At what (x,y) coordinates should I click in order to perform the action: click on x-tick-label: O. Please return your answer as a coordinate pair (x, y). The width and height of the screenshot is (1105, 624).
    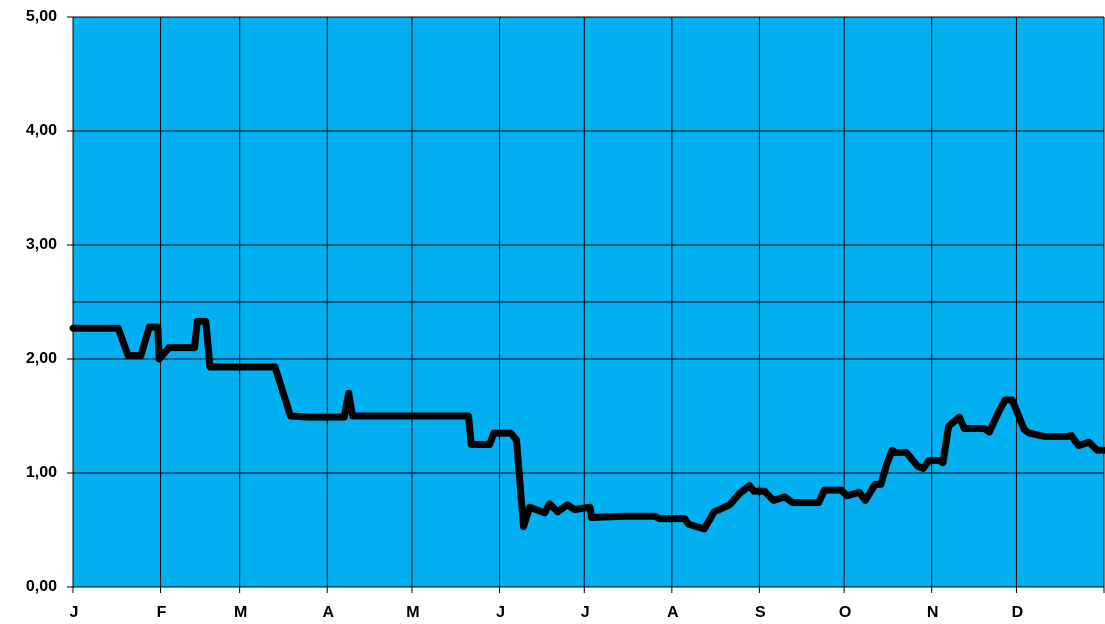
    Looking at the image, I should click on (845, 612).